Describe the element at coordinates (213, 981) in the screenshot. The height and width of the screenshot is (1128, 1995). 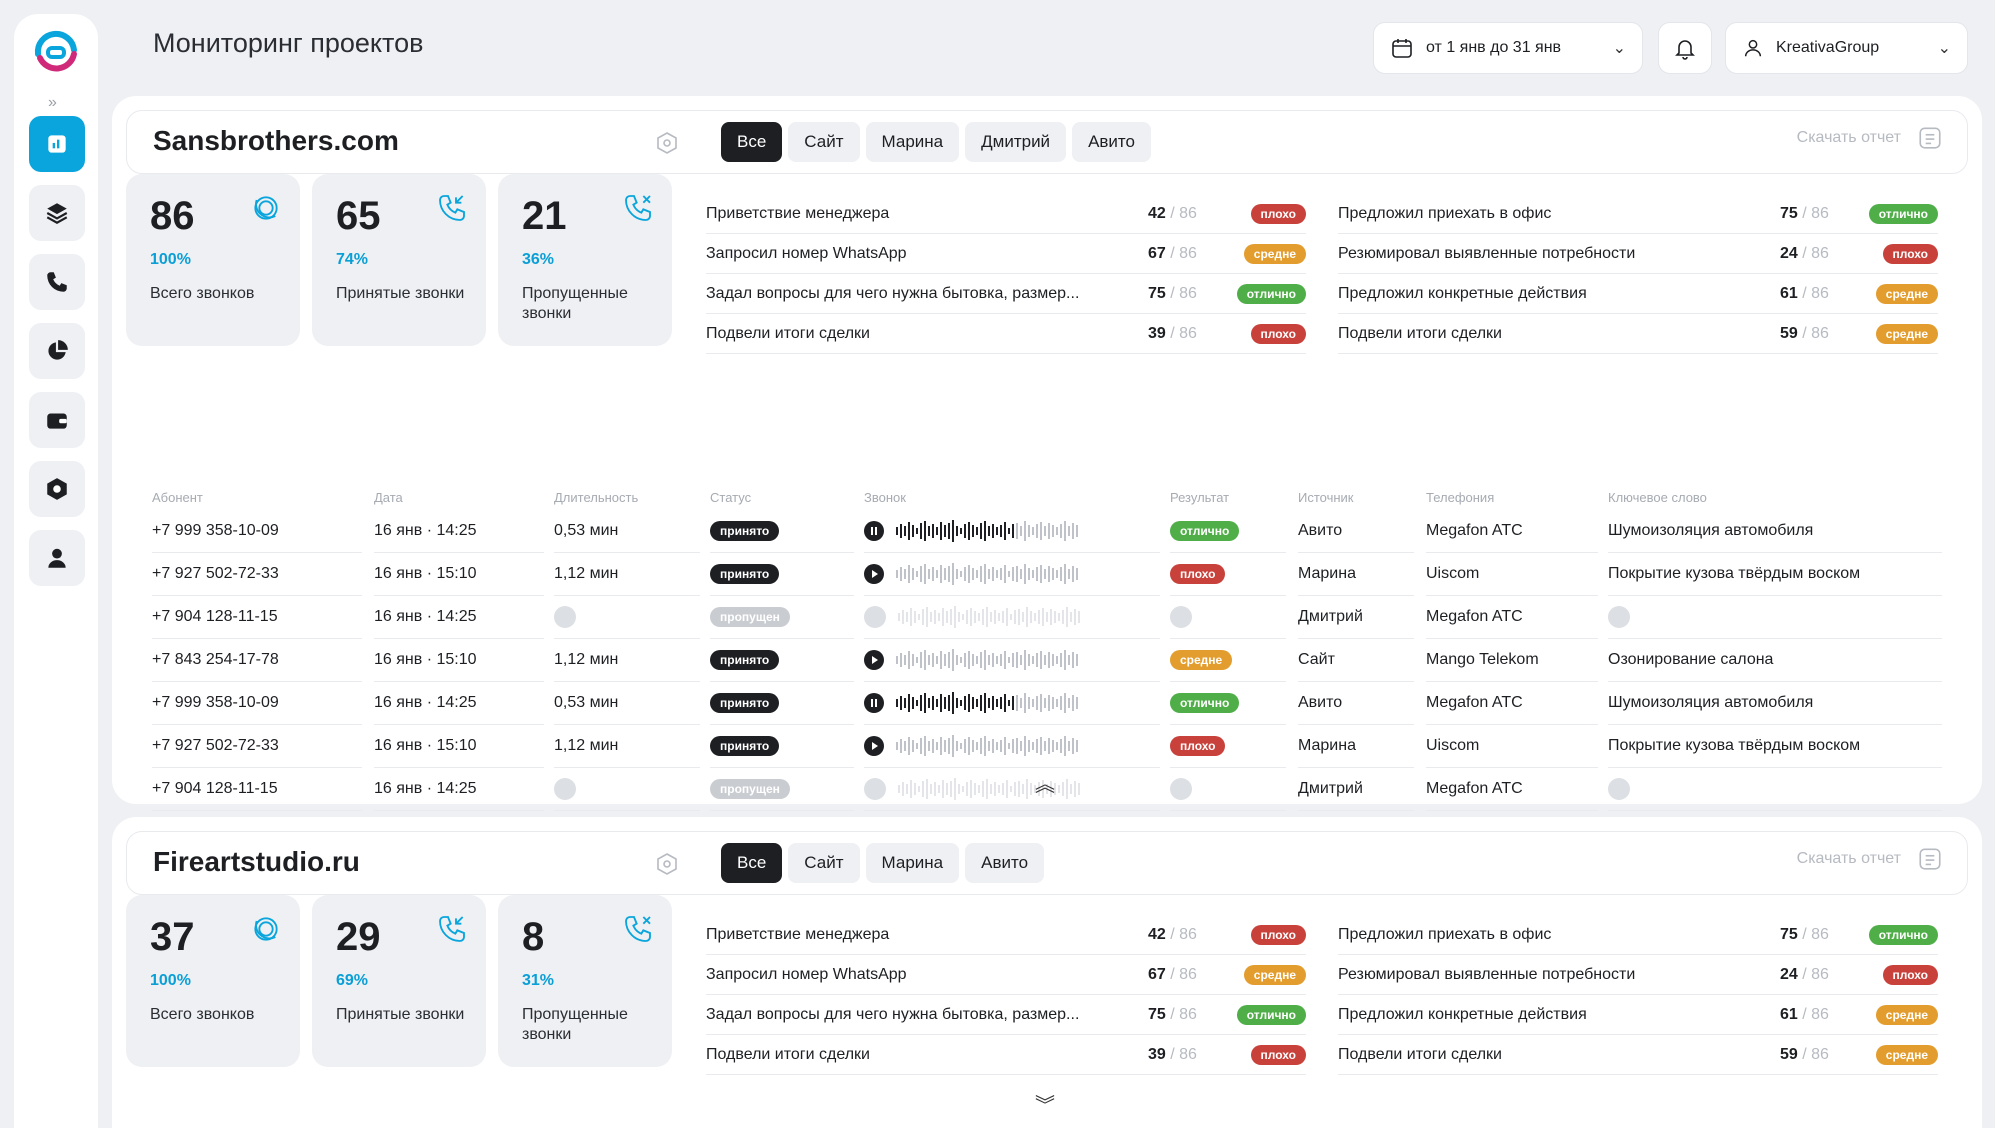
I see `stat-card: 37 100% Всего звонков` at that location.